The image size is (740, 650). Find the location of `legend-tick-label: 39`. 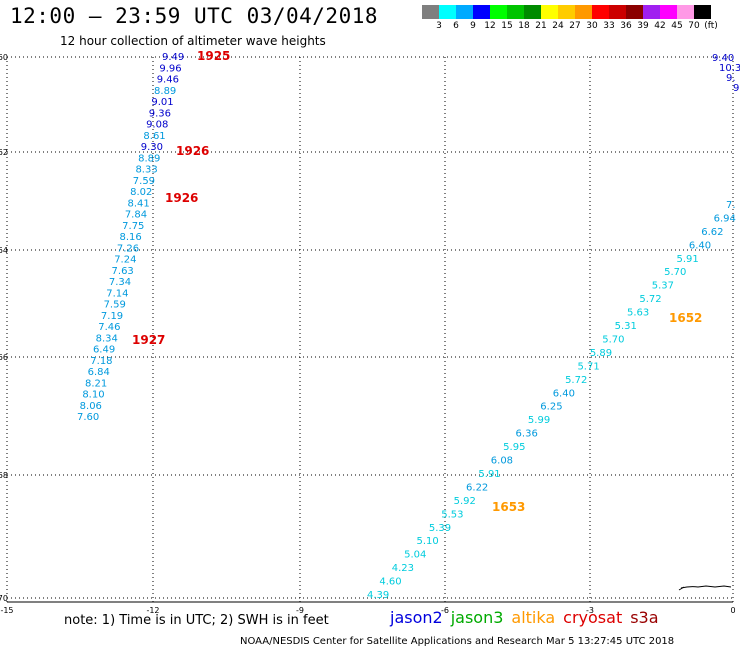

legend-tick-label: 39 is located at coordinates (643, 26).